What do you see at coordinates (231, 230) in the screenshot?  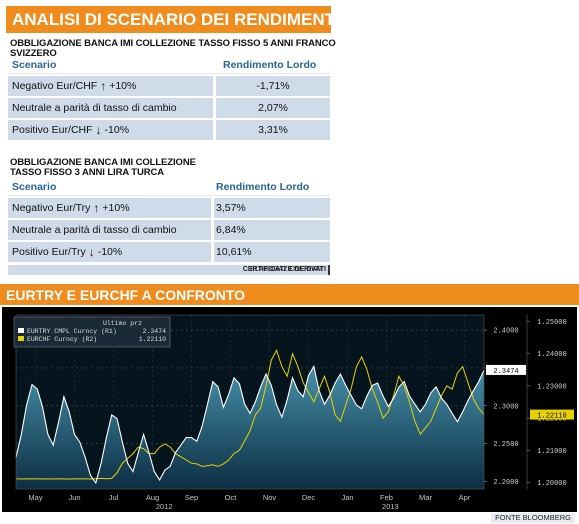 I see `row-value: 6,84%` at bounding box center [231, 230].